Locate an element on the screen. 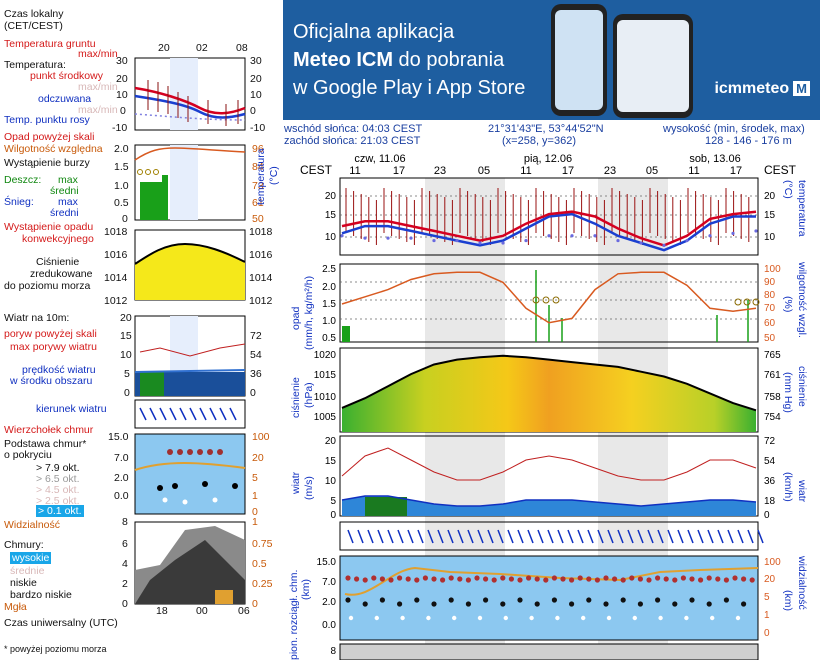 This screenshot has width=820, height=660. mini-tick: 84 is located at coordinates (258, 167).